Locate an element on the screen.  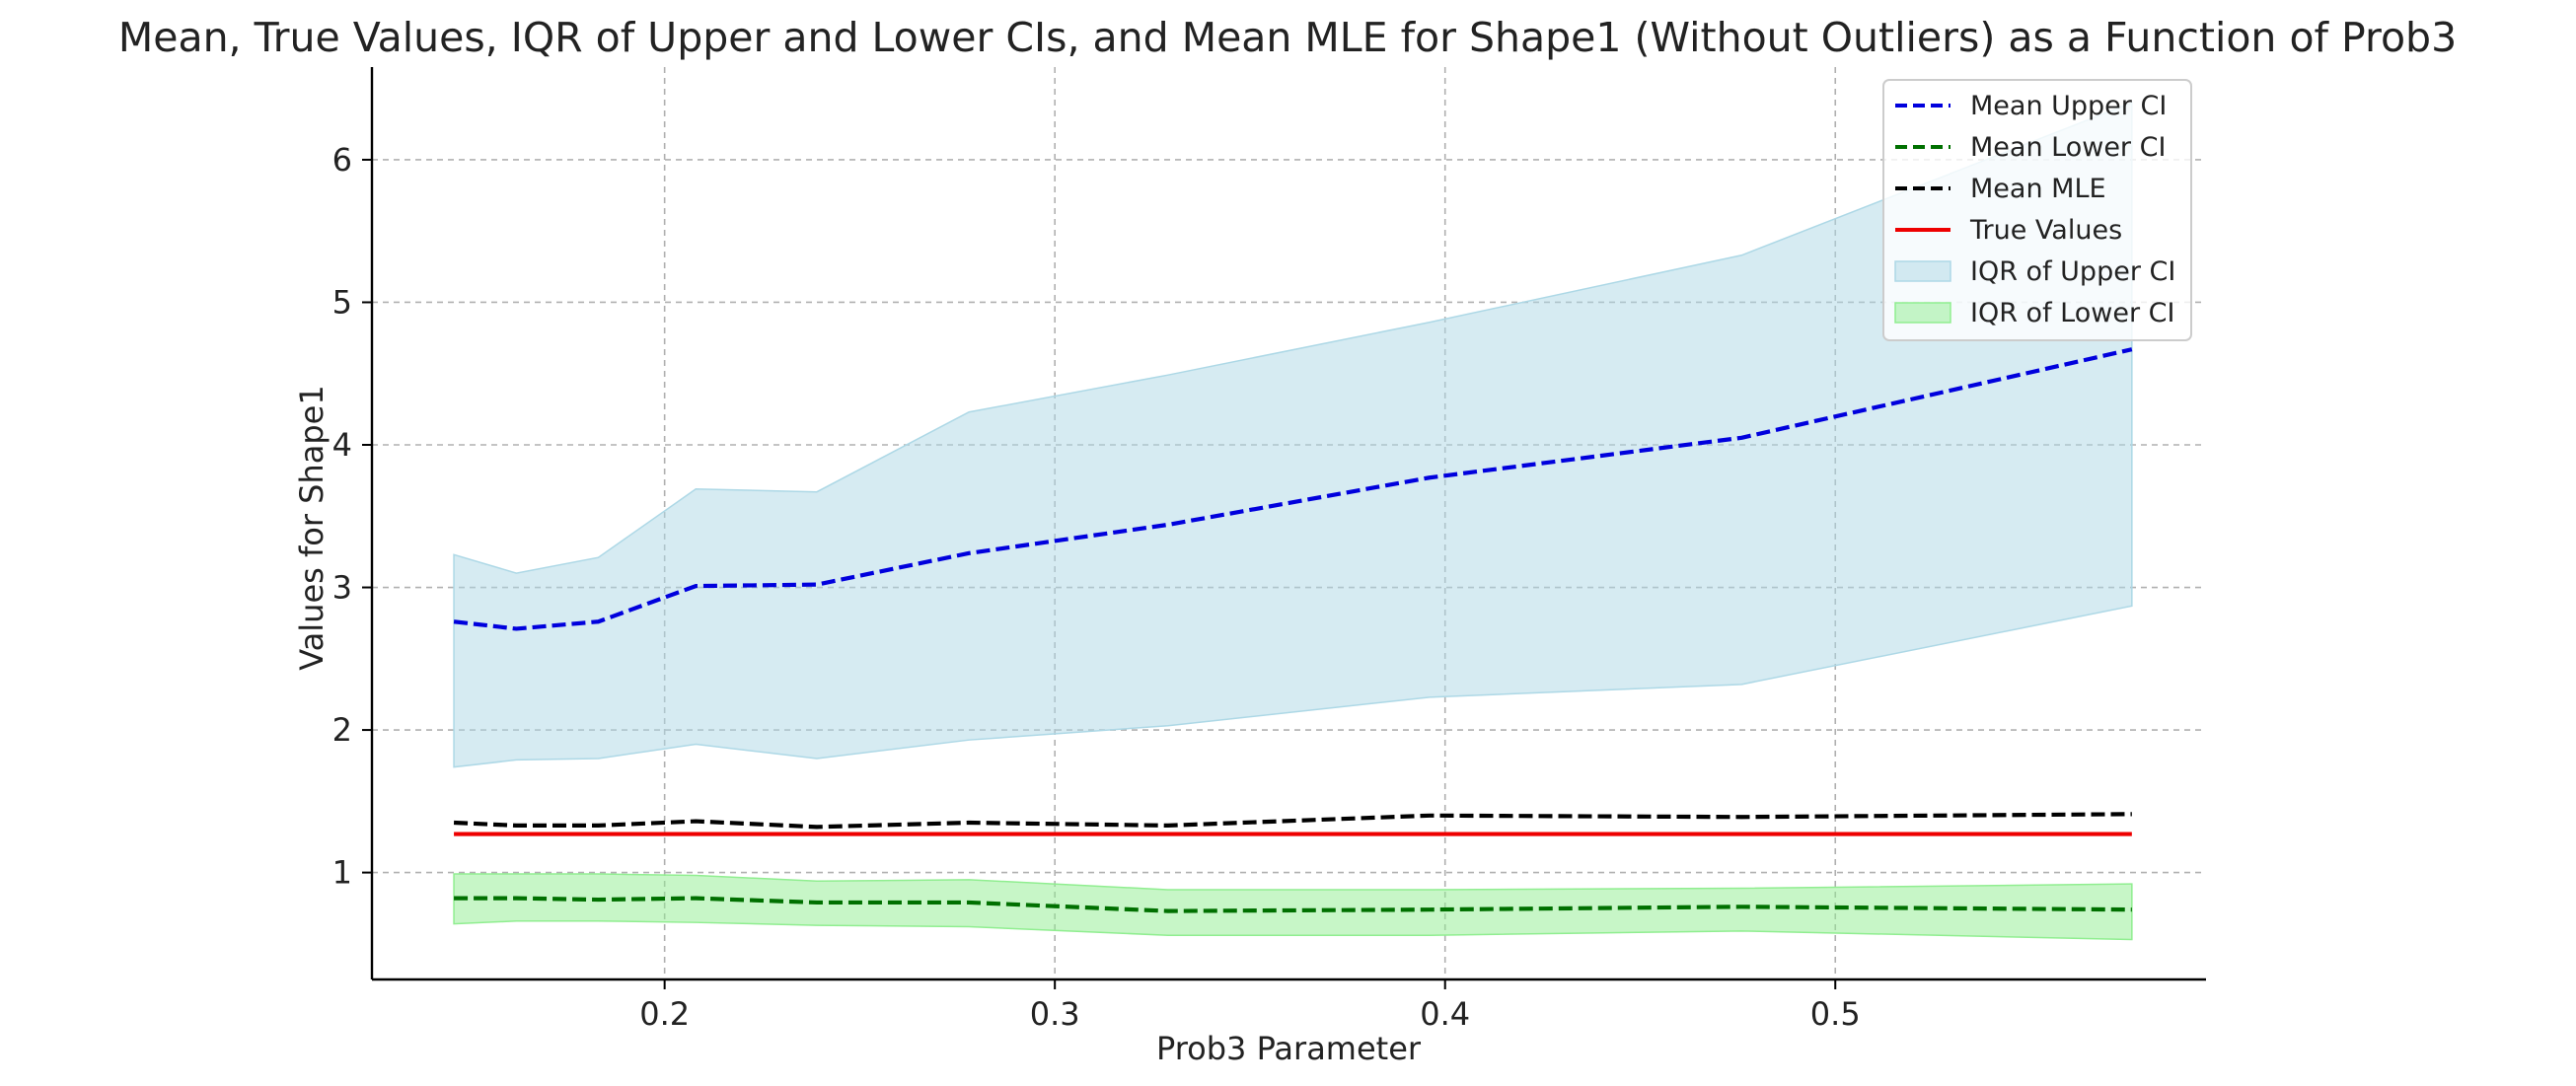
y-tick-label: 1 is located at coordinates (342, 873).